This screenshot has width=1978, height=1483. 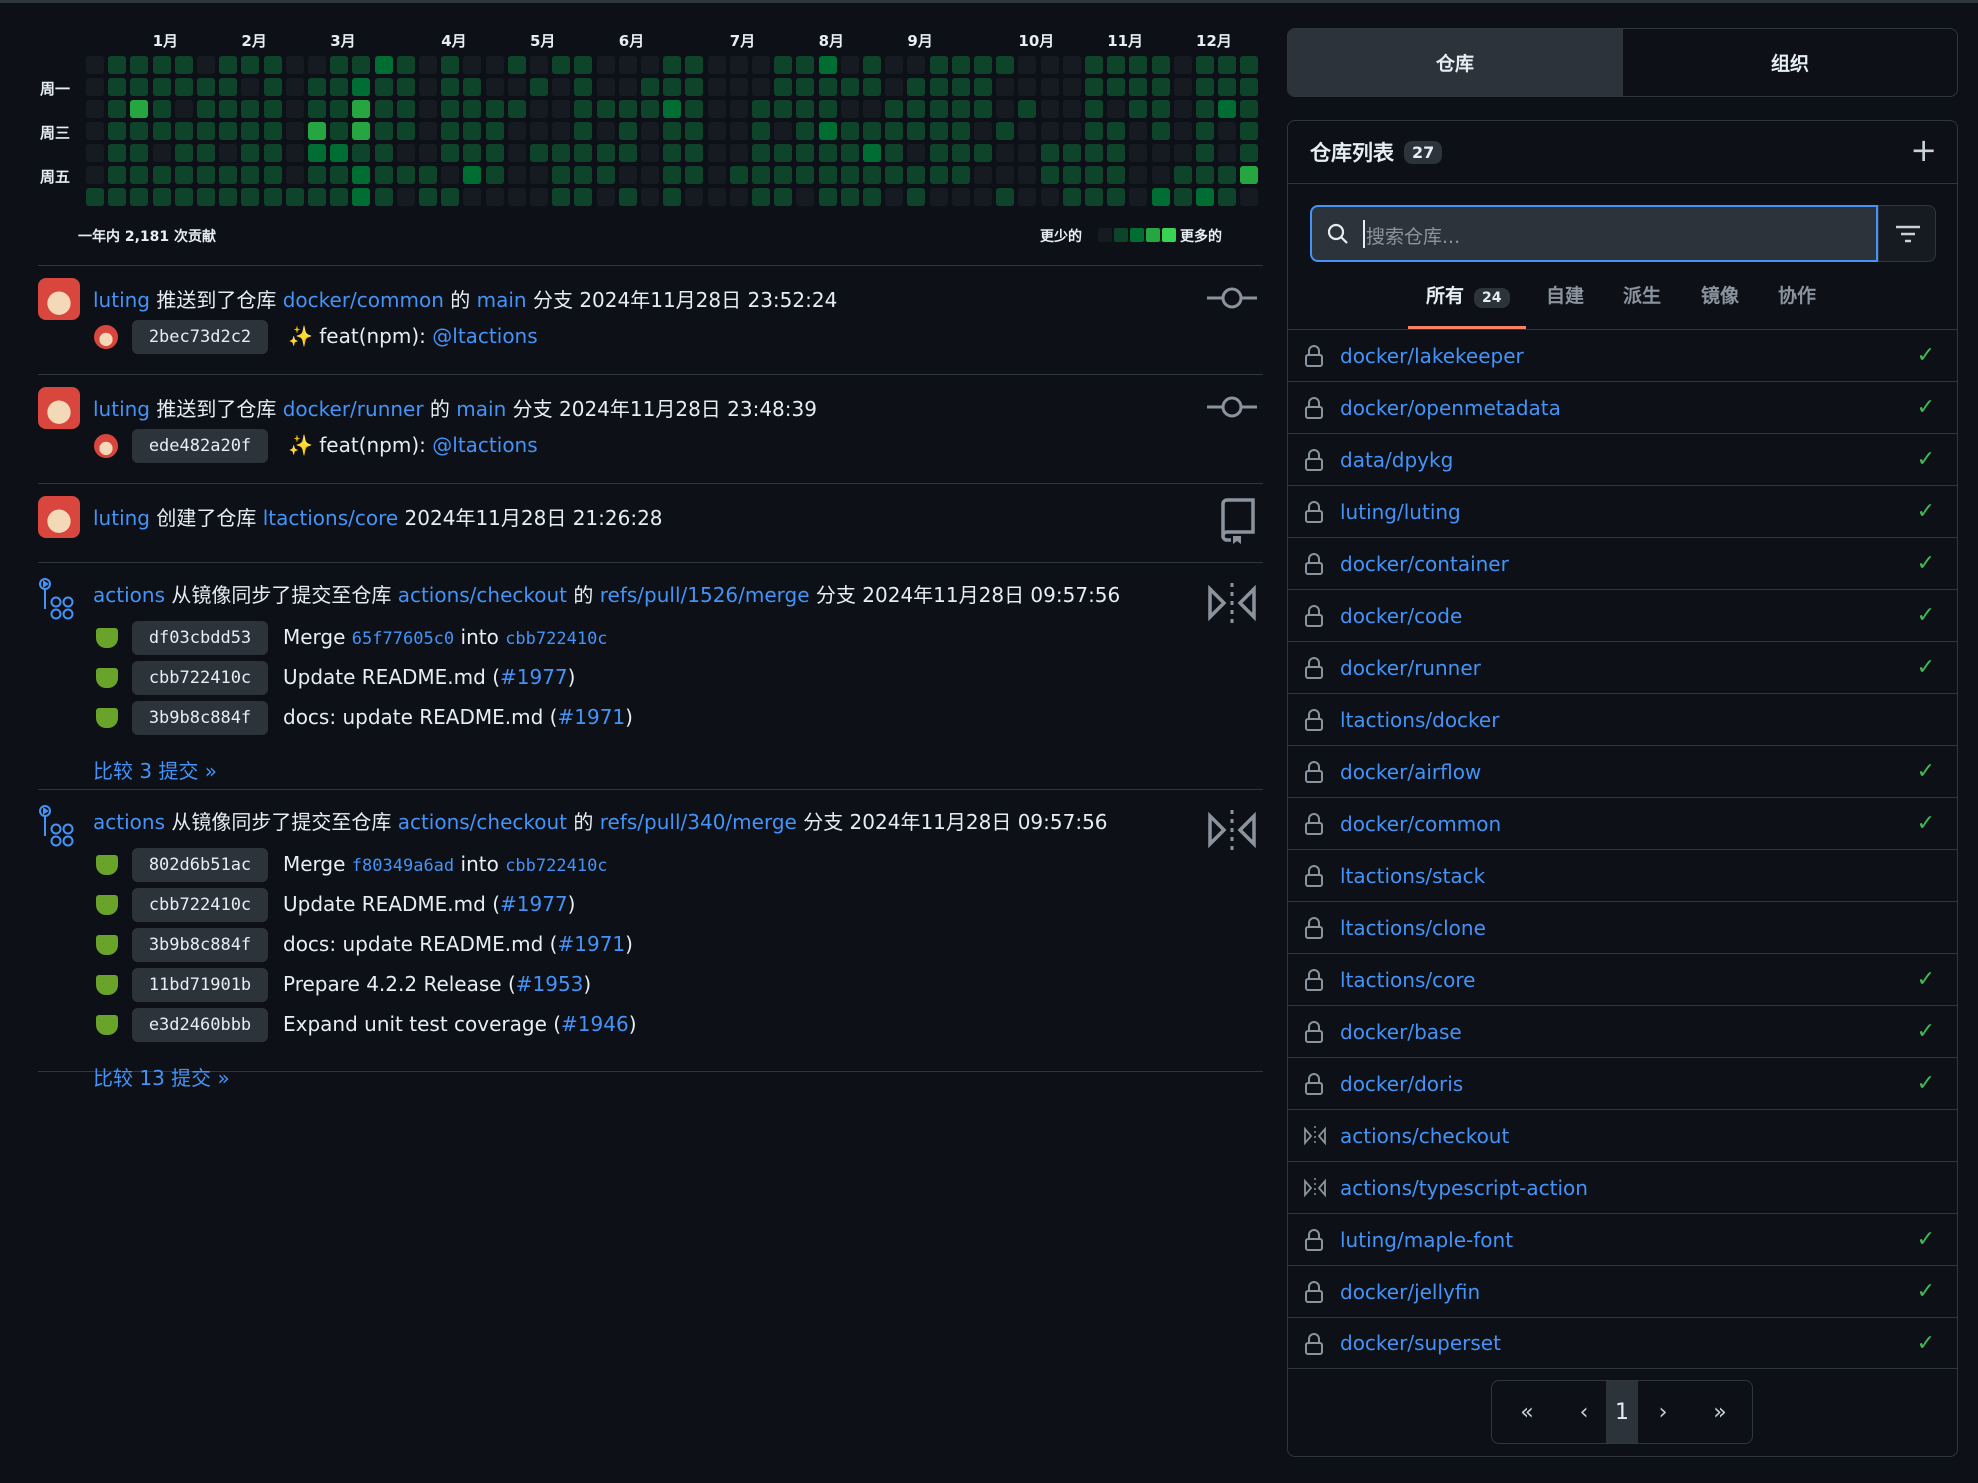 What do you see at coordinates (1400, 511) in the screenshot?
I see `repo-link: luting/luting` at bounding box center [1400, 511].